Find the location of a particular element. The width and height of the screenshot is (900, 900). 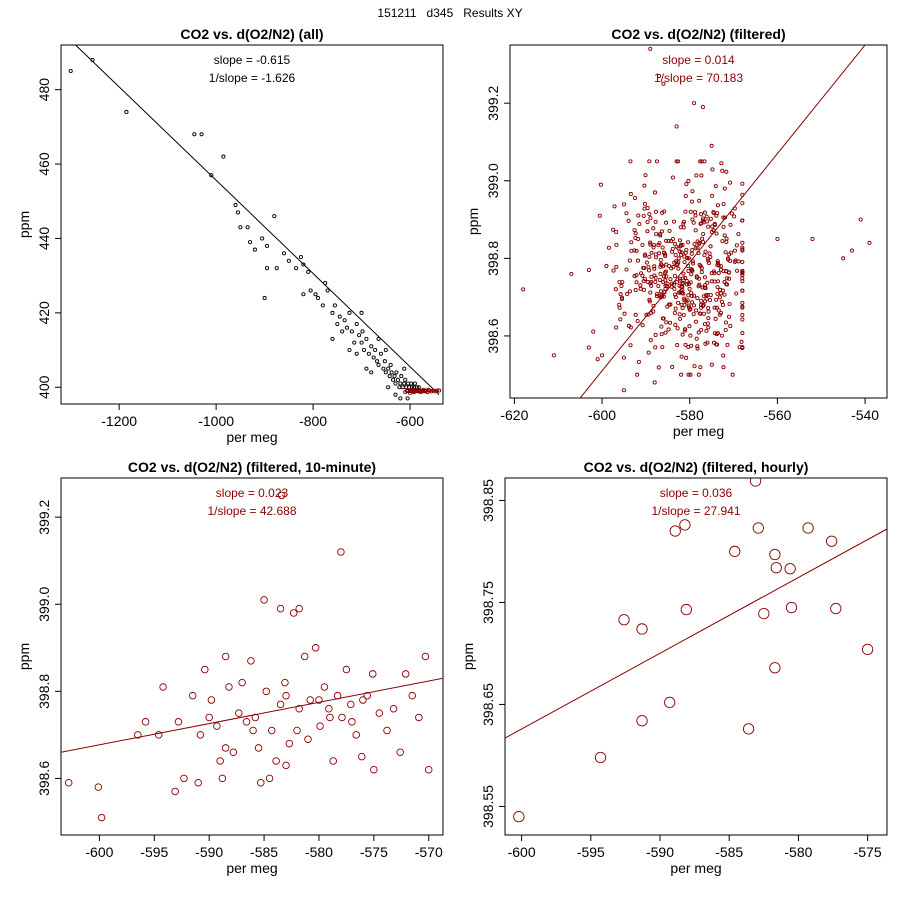

y-tick-label: 398.8 is located at coordinates (493, 258).